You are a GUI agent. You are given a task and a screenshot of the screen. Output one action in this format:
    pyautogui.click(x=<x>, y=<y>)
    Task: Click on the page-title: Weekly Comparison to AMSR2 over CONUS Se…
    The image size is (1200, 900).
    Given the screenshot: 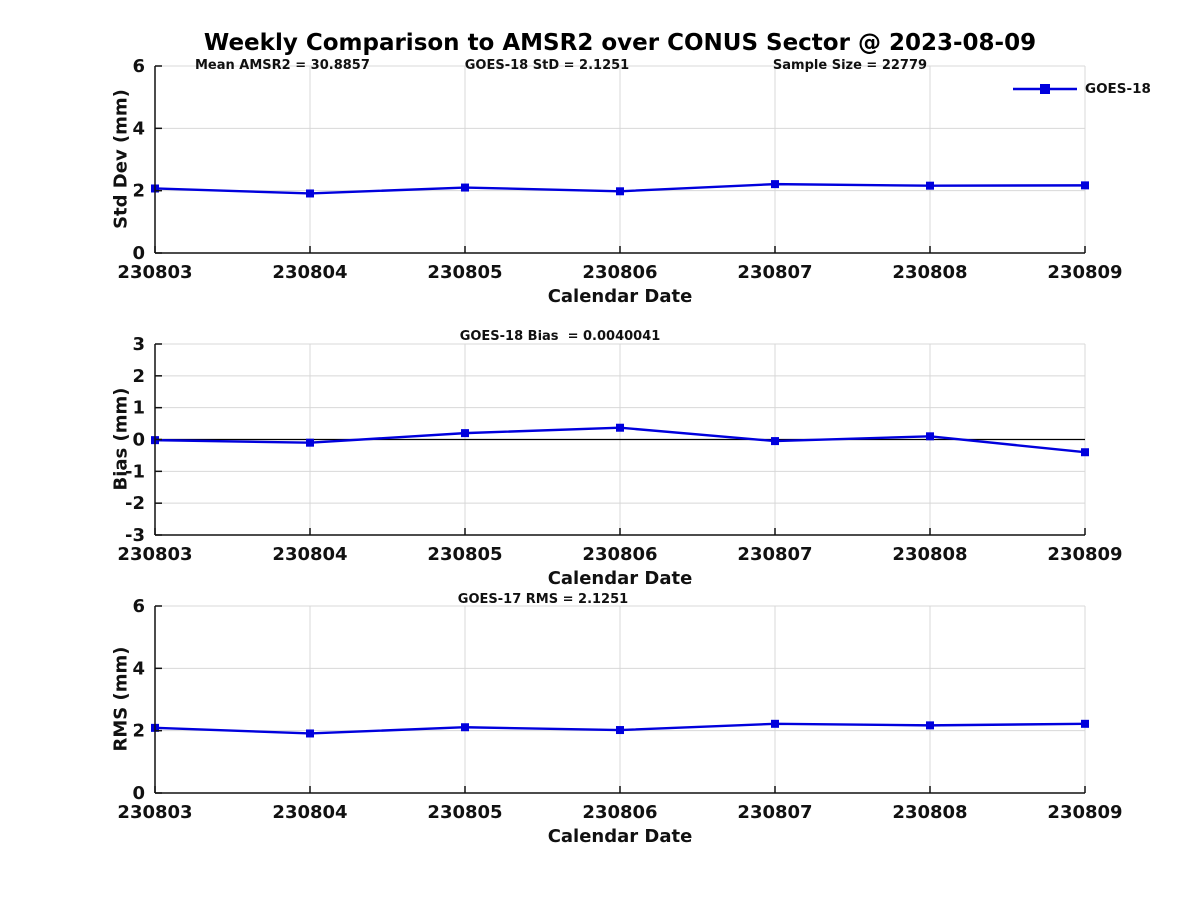 What is the action you would take?
    pyautogui.click(x=620, y=43)
    